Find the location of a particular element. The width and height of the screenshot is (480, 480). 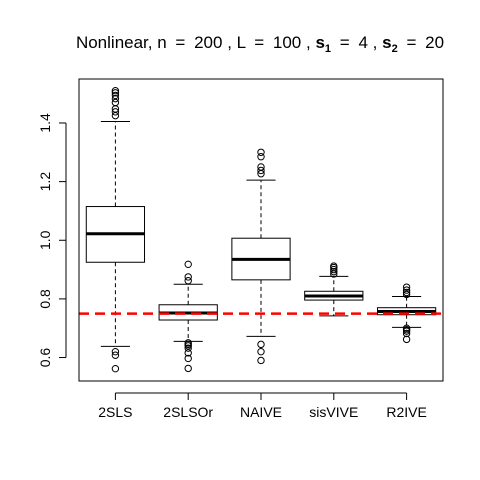

x-tick-label: NAIVE is located at coordinates (261, 412).